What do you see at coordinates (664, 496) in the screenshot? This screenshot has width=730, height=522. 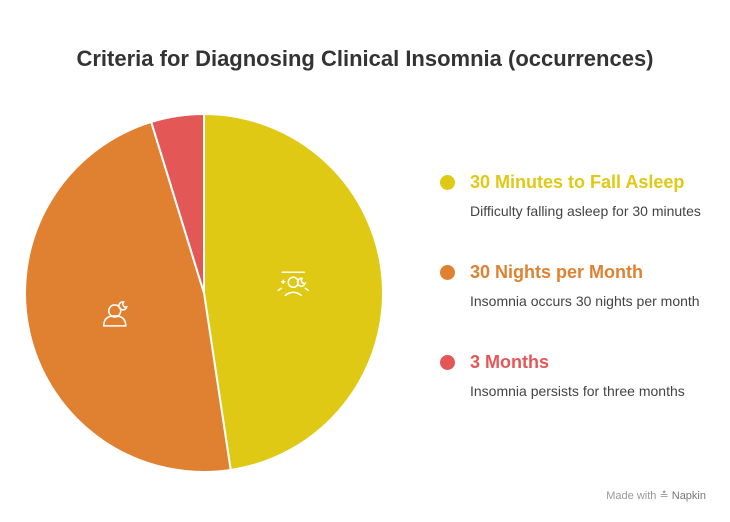 I see `napkin-logo-icon: ≛` at bounding box center [664, 496].